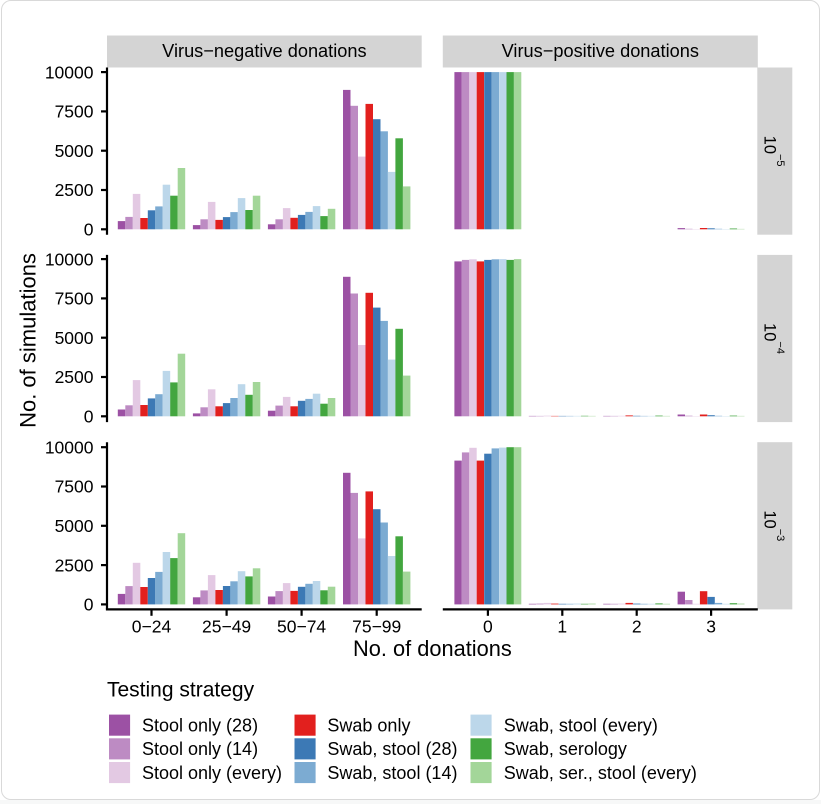  What do you see at coordinates (432, 648) in the screenshot?
I see `svg-text: No. of donations` at bounding box center [432, 648].